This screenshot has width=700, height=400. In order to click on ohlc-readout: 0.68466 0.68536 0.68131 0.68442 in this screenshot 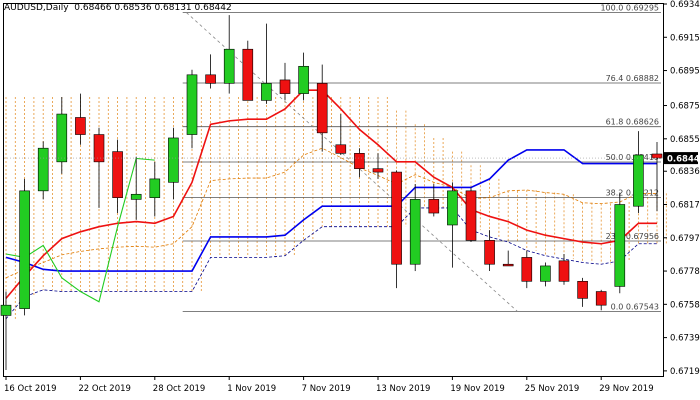, I will do `click(153, 8)`.